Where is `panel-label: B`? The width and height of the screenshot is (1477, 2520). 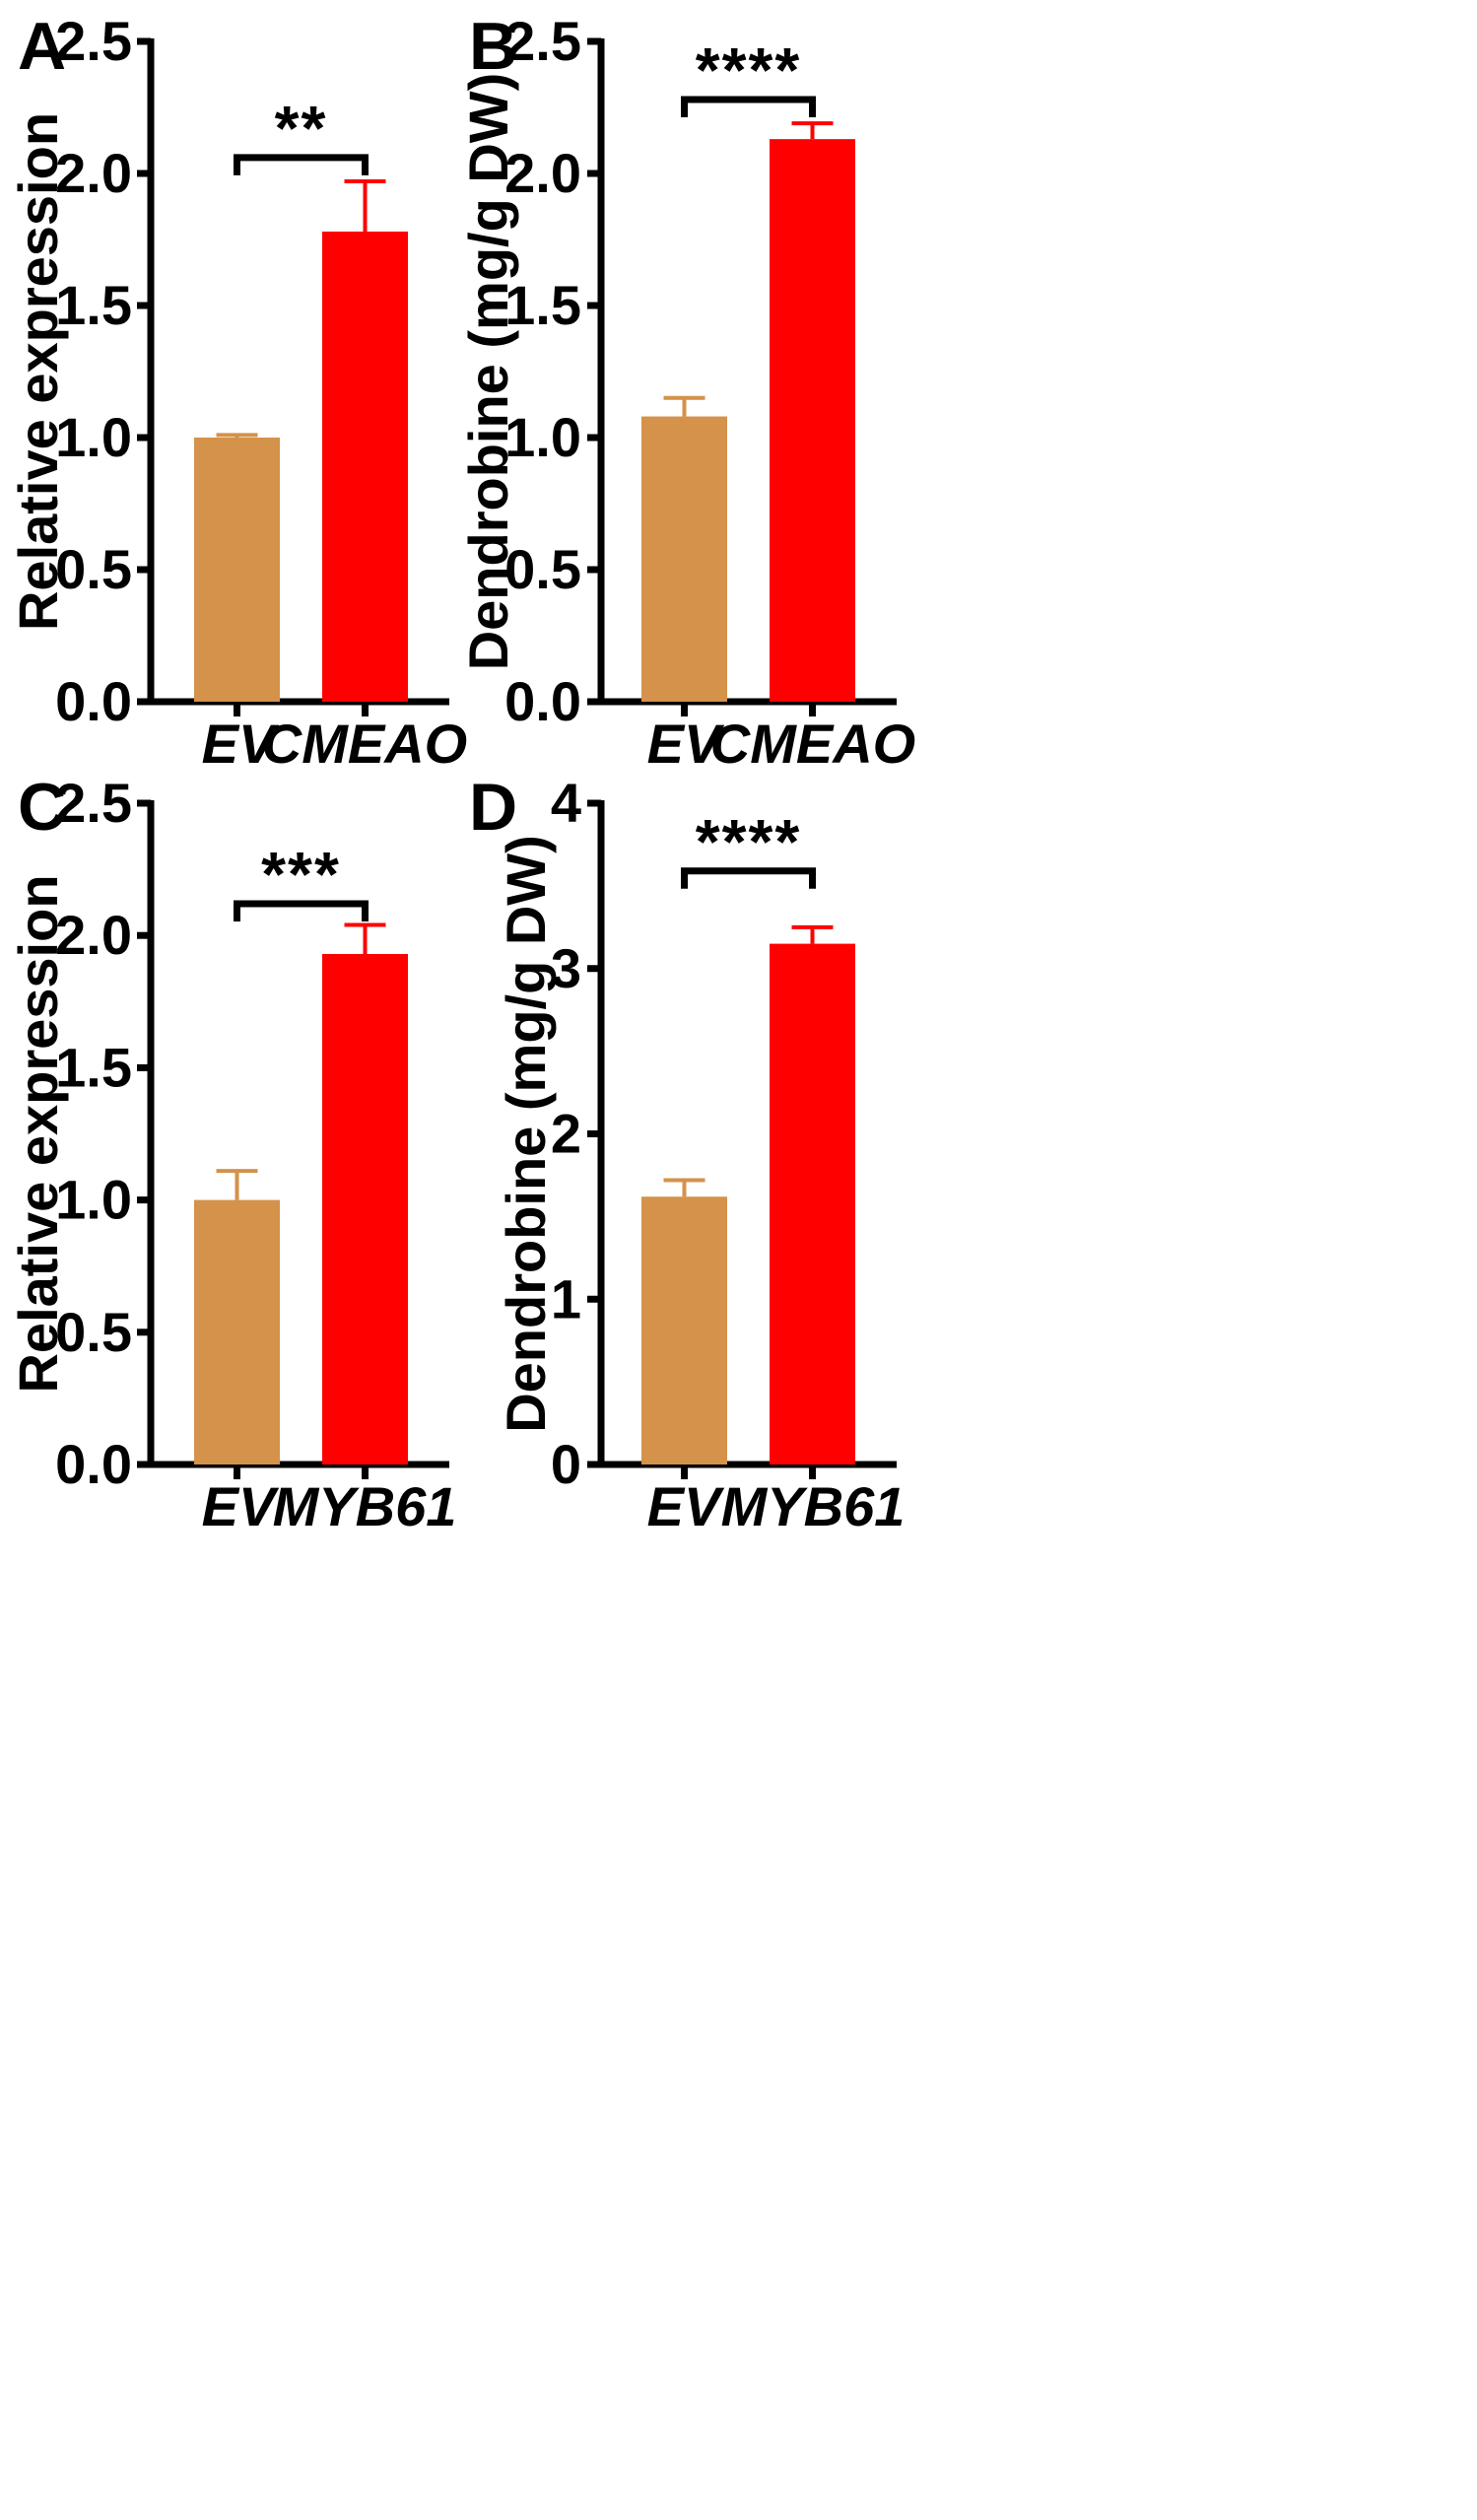
panel-label: B is located at coordinates (493, 46).